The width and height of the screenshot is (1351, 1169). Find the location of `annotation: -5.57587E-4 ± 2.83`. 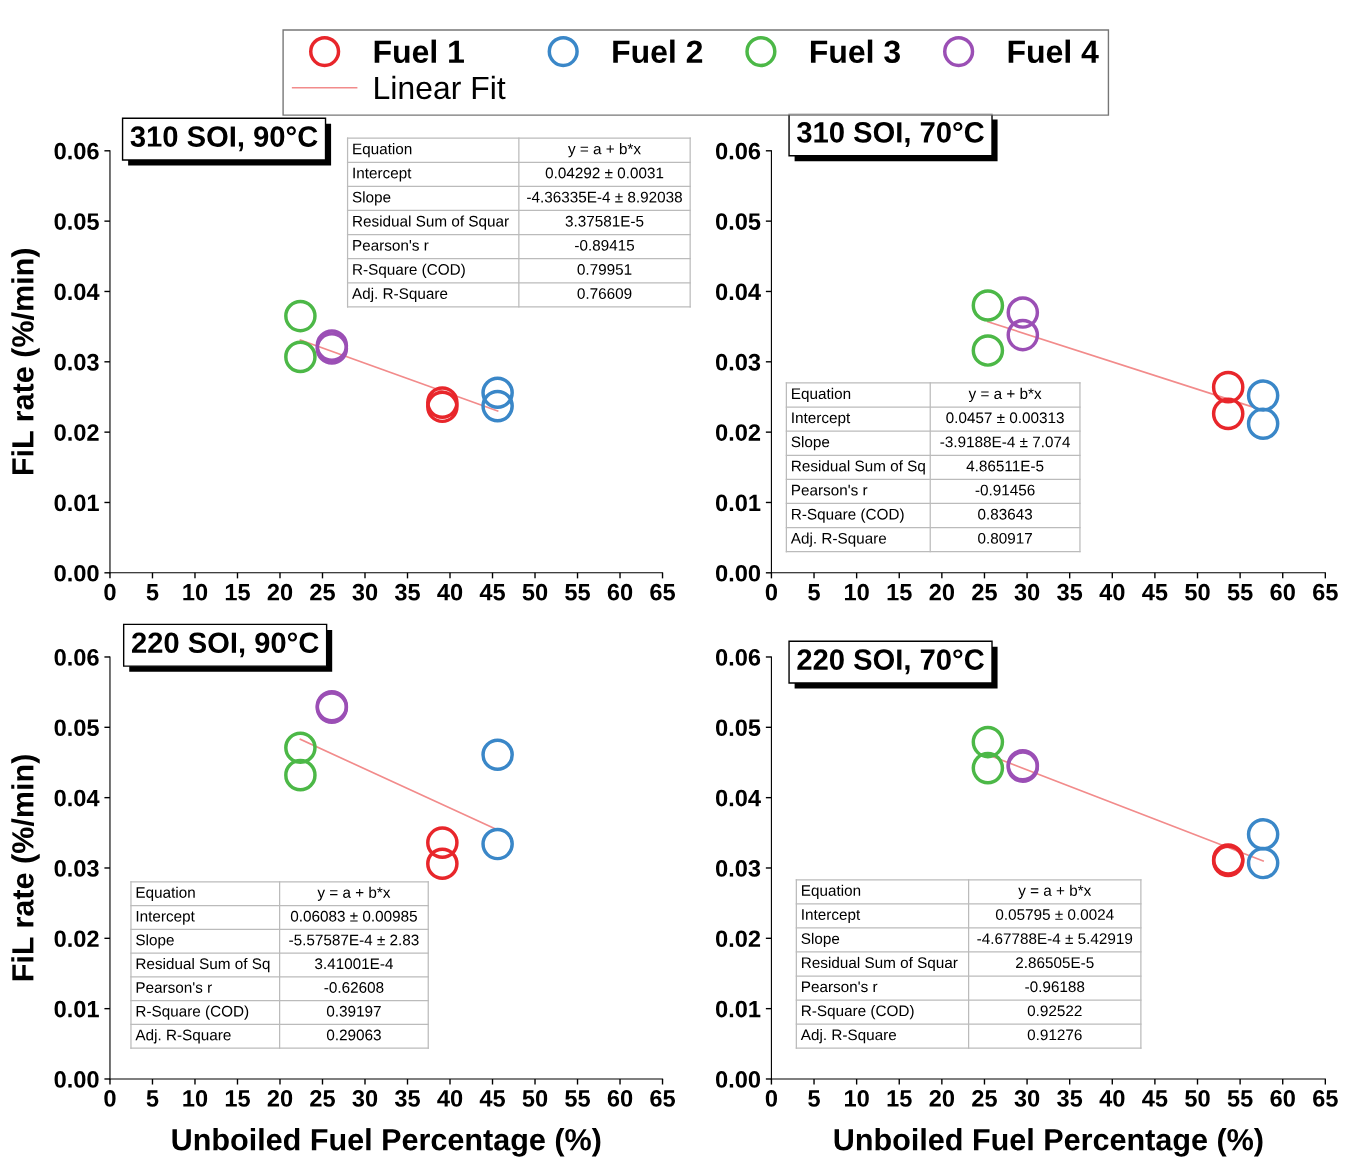

annotation: -5.57587E-4 ± 2.83 is located at coordinates (354, 940).